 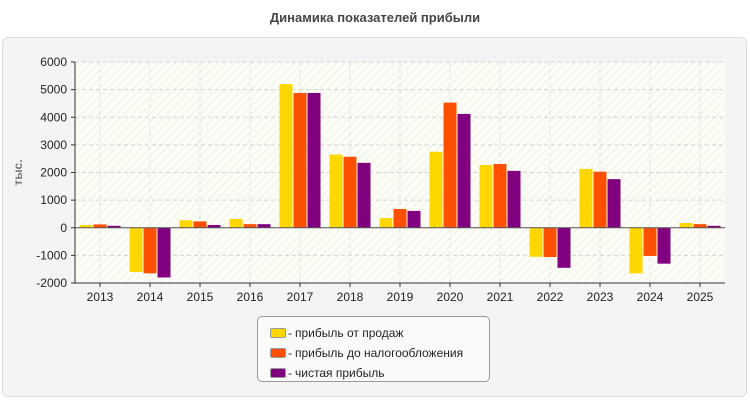 What do you see at coordinates (53, 200) in the screenshot?
I see `y-tick-label: 1000` at bounding box center [53, 200].